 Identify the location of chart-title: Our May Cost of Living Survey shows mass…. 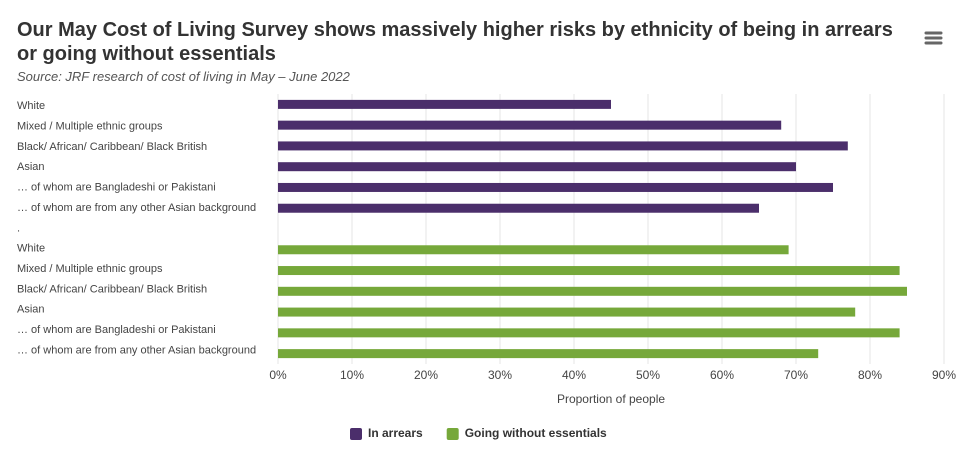
(455, 42).